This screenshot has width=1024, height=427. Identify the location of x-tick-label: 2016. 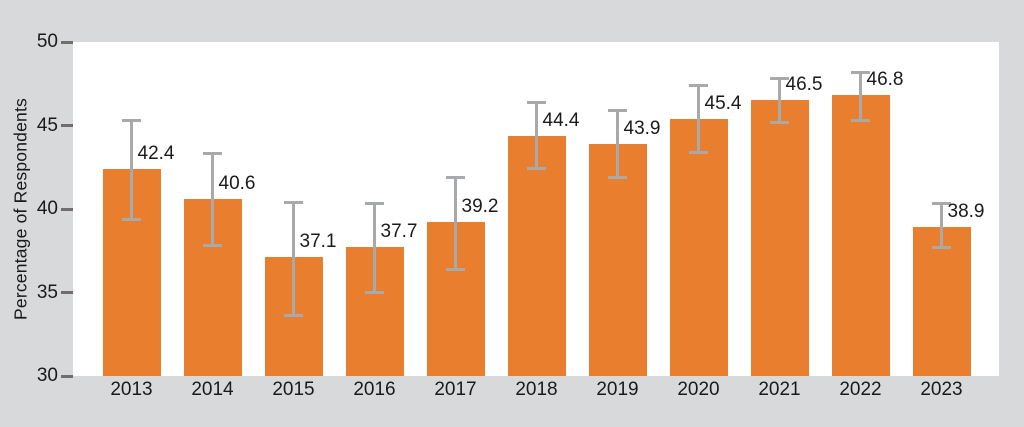
(374, 389).